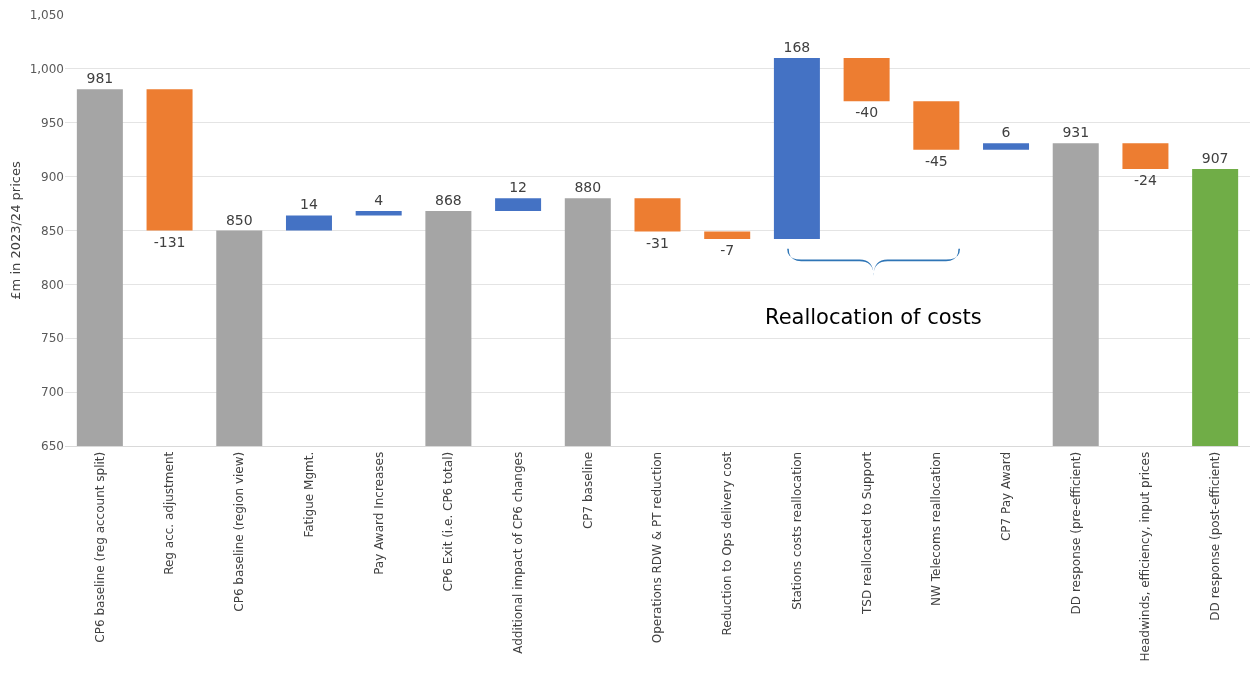  Describe the element at coordinates (866, 533) in the screenshot. I see `x-tick-label: TSD reallocated to Support` at that location.